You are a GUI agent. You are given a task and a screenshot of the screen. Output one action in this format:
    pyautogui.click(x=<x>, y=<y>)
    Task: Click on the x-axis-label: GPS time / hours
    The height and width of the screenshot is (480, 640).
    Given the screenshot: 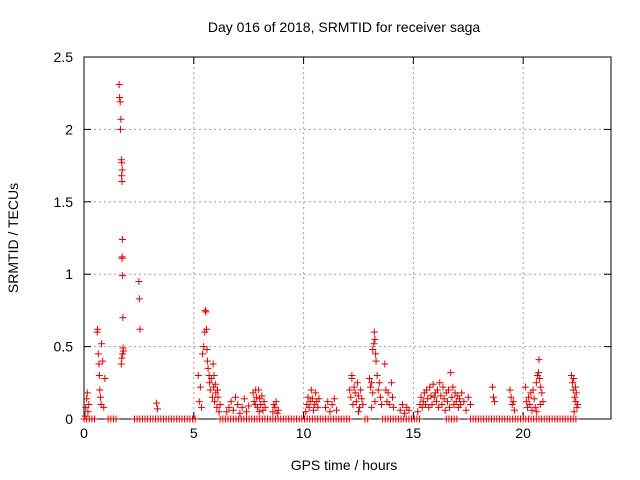 What is the action you would take?
    pyautogui.click(x=344, y=465)
    